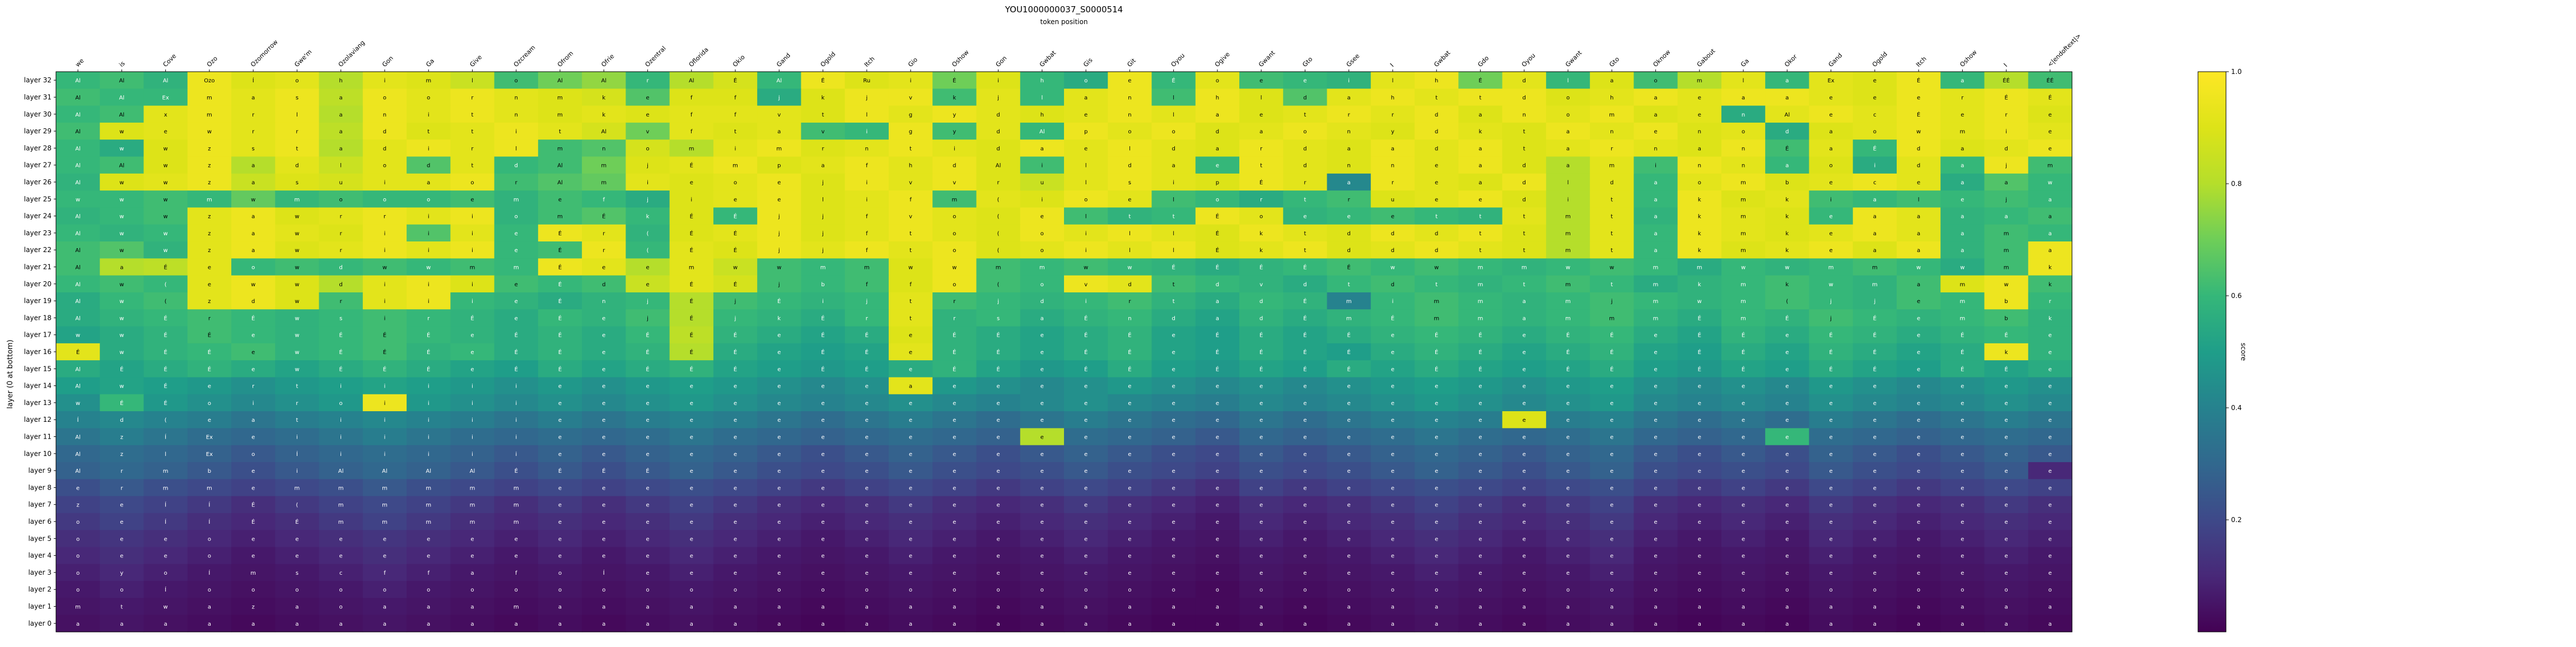  Describe the element at coordinates (1437, 81) in the screenshot. I see `cell-label: h` at that location.